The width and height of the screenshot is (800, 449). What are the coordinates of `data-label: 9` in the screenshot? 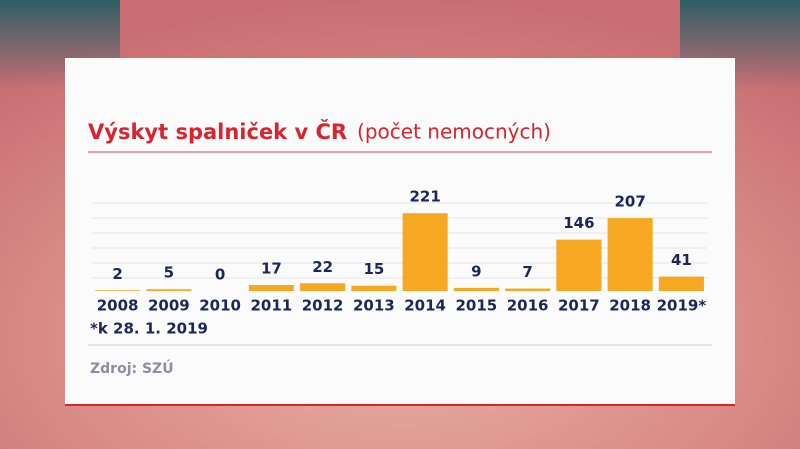 It's located at (476, 271).